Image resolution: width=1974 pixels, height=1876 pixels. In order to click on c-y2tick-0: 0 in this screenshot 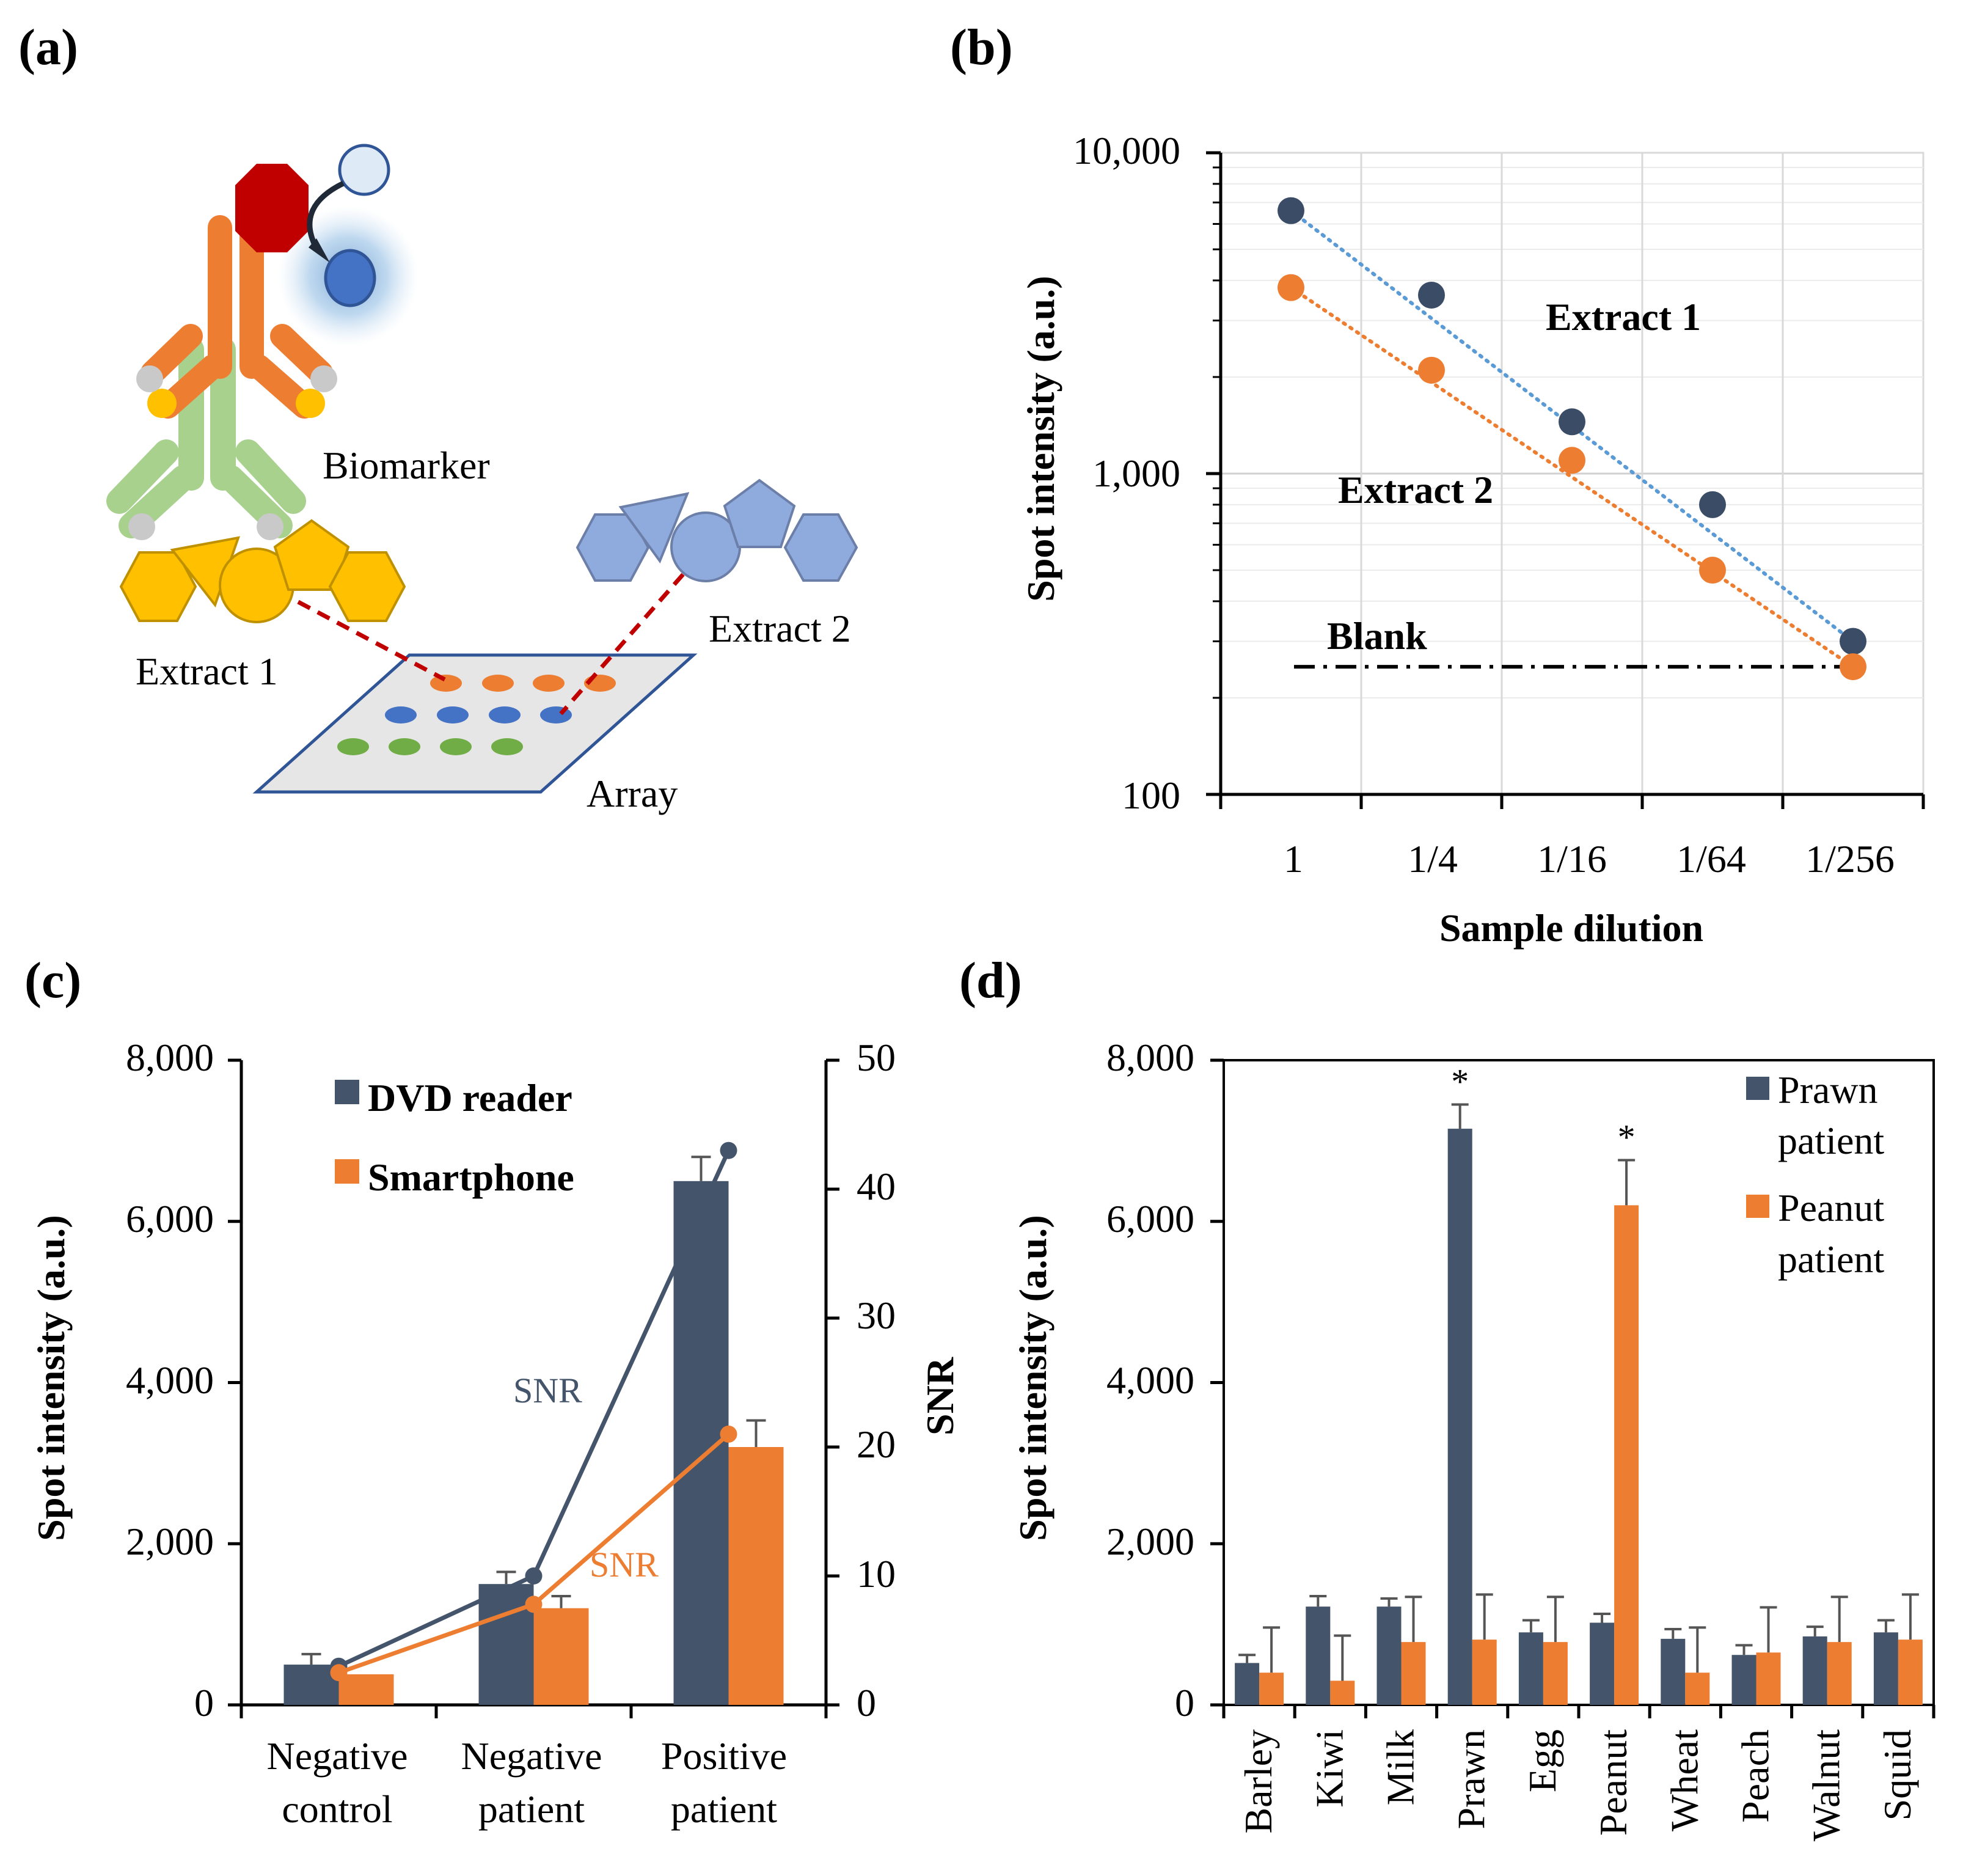, I will do `click(866, 1702)`.